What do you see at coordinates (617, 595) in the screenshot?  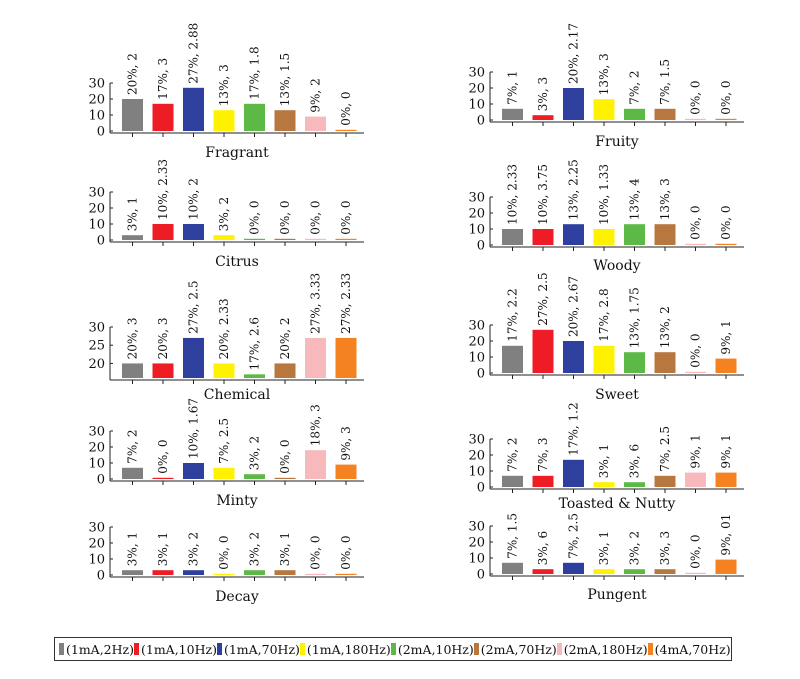 I see `panel-title: Pungent` at bounding box center [617, 595].